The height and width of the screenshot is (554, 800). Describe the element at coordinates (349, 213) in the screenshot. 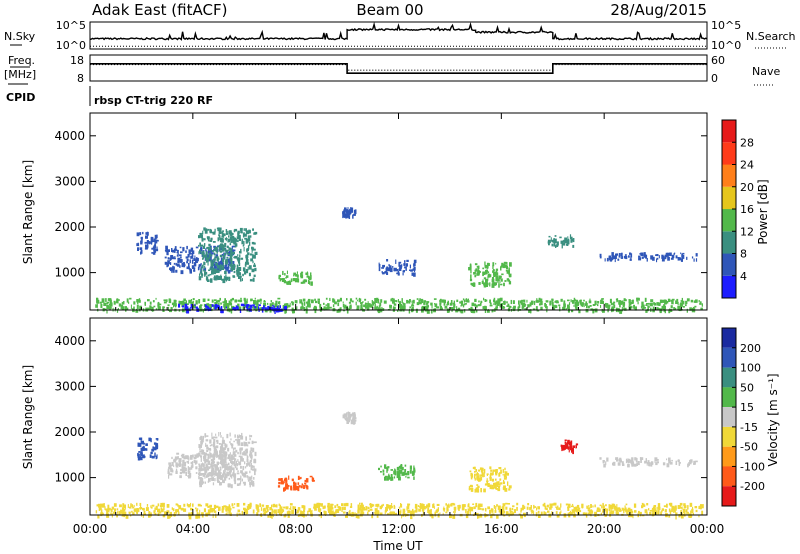

I see `echo-region` at that location.